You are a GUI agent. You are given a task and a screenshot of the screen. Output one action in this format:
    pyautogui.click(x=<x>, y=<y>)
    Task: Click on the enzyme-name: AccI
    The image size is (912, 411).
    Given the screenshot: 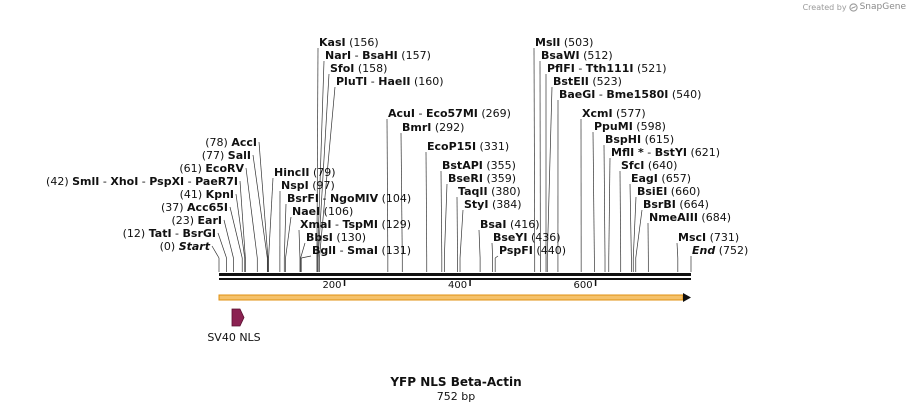 What is the action you would take?
    pyautogui.click(x=244, y=142)
    